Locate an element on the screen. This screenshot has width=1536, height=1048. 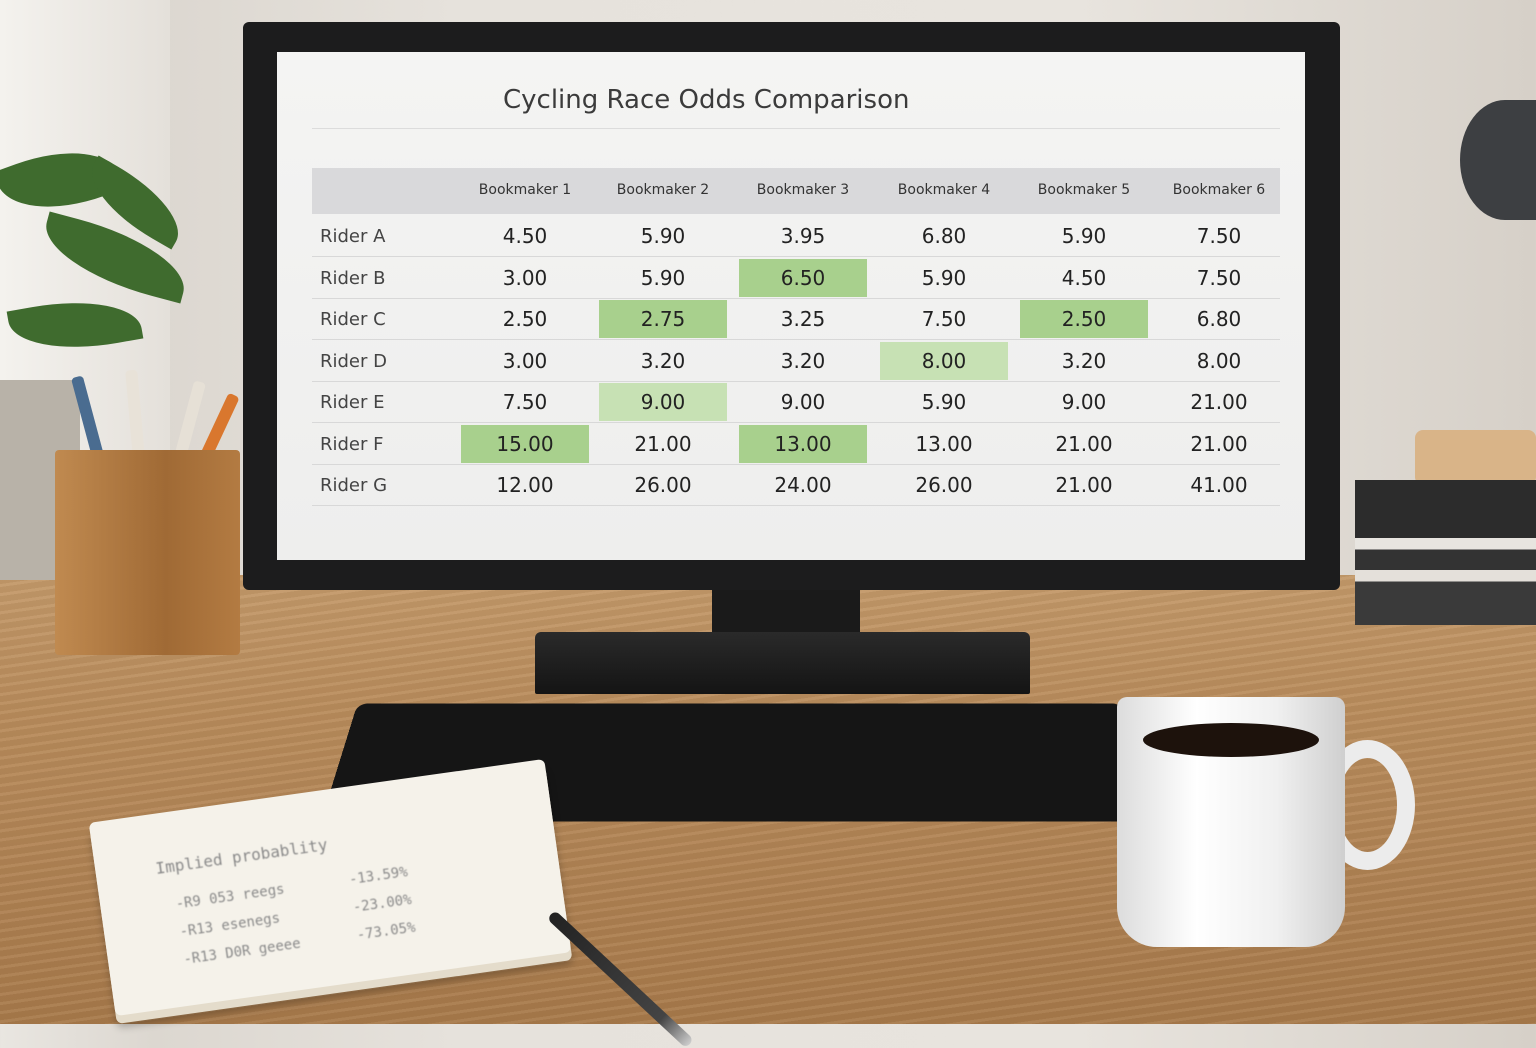
table-row: Rider G 12.00 26.00 24.00 26.00 21.00 41.00 is located at coordinates (796, 485).